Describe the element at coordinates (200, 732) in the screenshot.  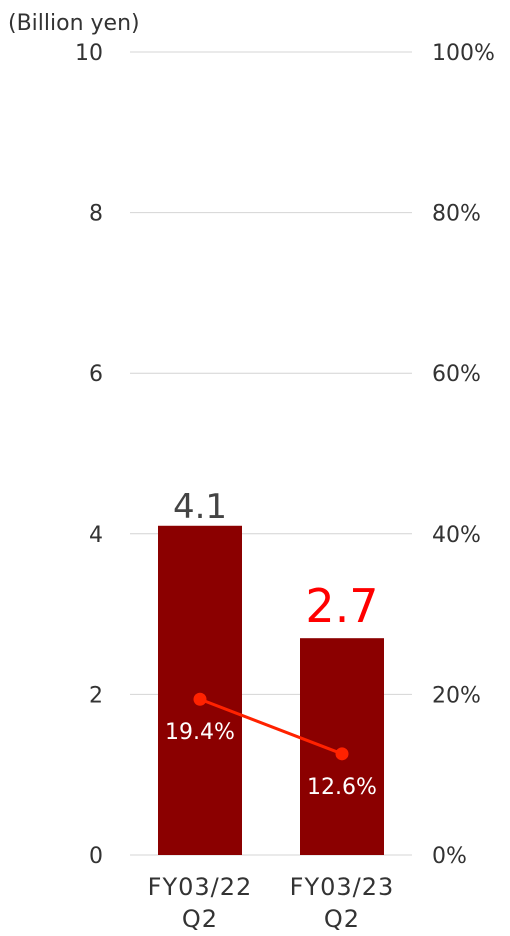
I see `ratio-data-label: 19.4%` at that location.